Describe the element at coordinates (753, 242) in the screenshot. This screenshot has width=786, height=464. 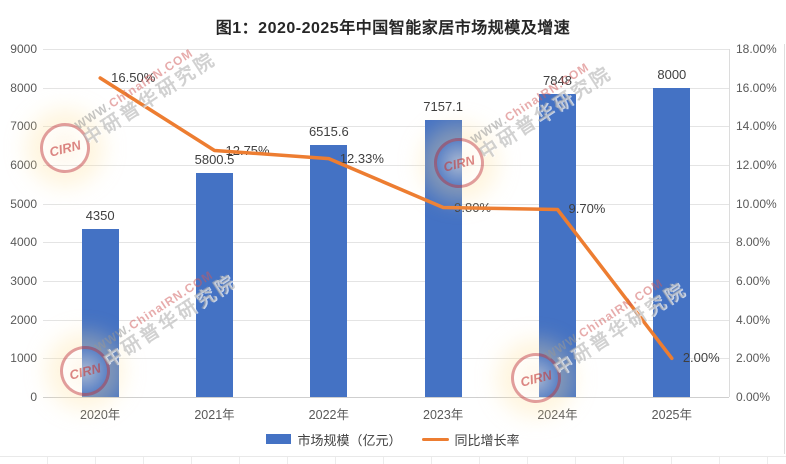
I see `right-axis-tick: 8.00%` at that location.